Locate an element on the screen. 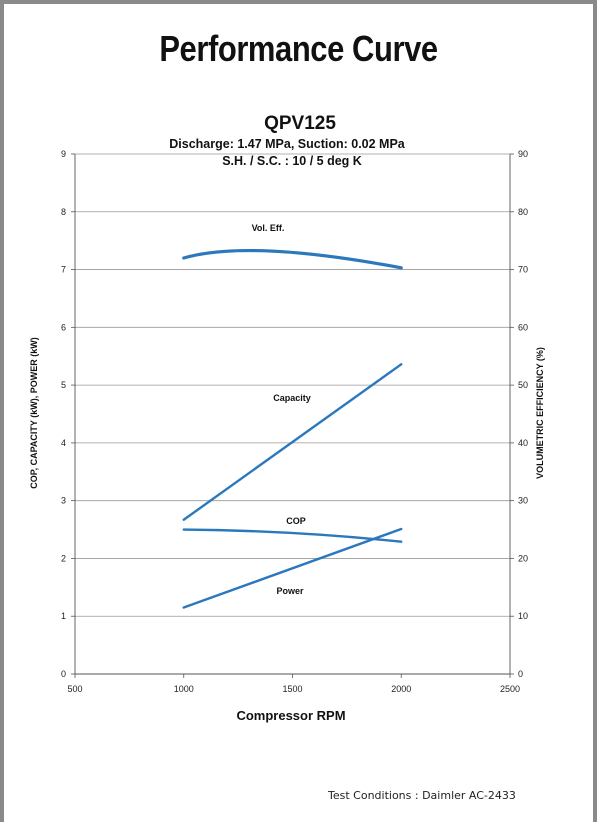 This screenshot has width=597, height=822. x-tick-label-1000: 1000 is located at coordinates (184, 689).